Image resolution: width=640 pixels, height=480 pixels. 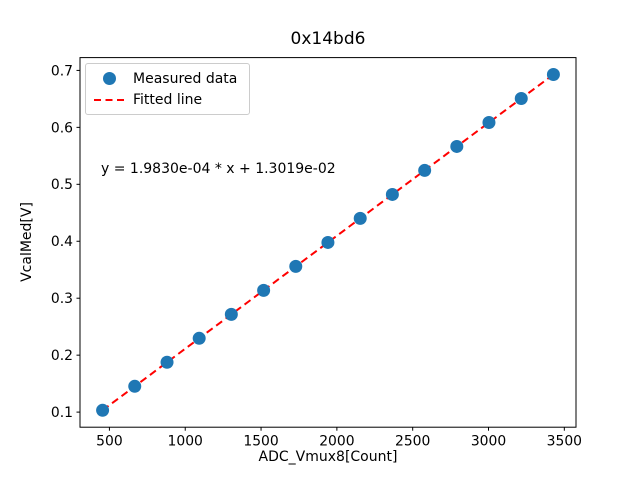 What do you see at coordinates (62, 299) in the screenshot?
I see `y-tick-label: 0.3` at bounding box center [62, 299].